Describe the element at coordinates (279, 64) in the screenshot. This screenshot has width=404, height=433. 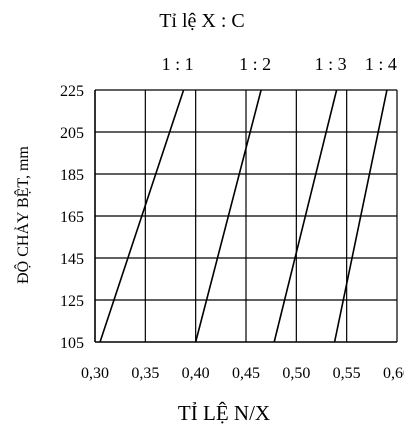
I see `series-labels: 1 : 1 1 : 2 1 : 3 1 : 4` at that location.